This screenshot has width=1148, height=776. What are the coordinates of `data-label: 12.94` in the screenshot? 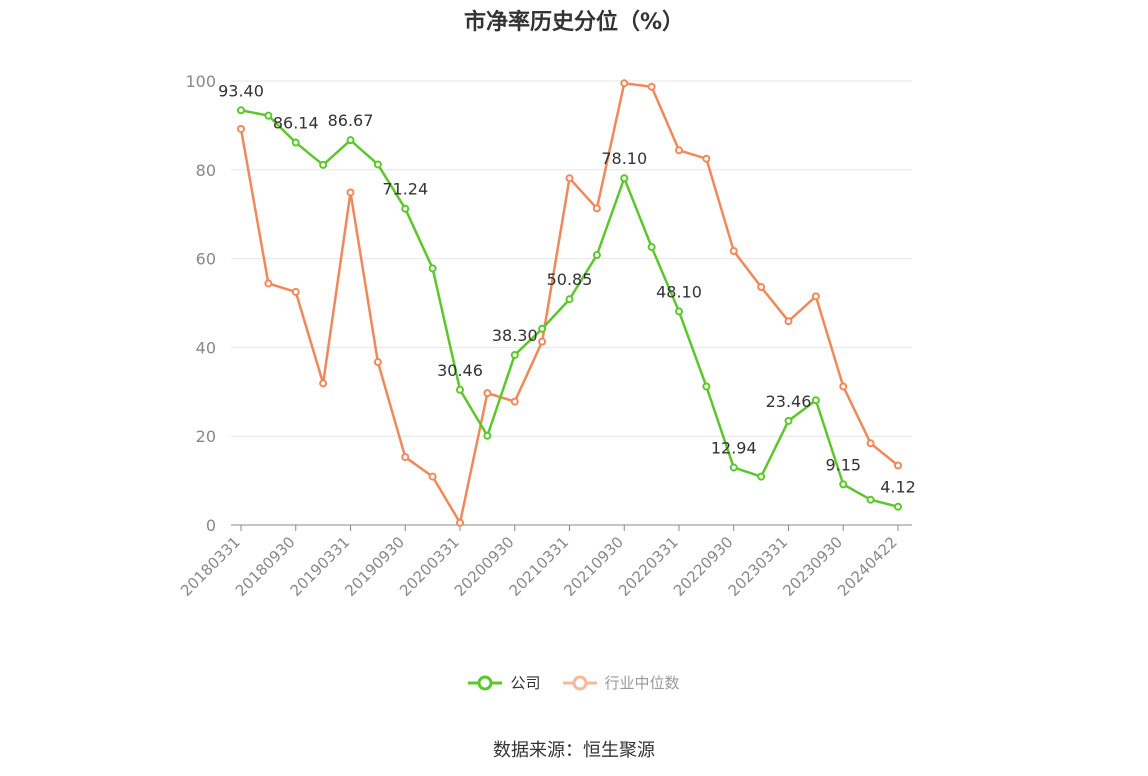 It's located at (734, 448).